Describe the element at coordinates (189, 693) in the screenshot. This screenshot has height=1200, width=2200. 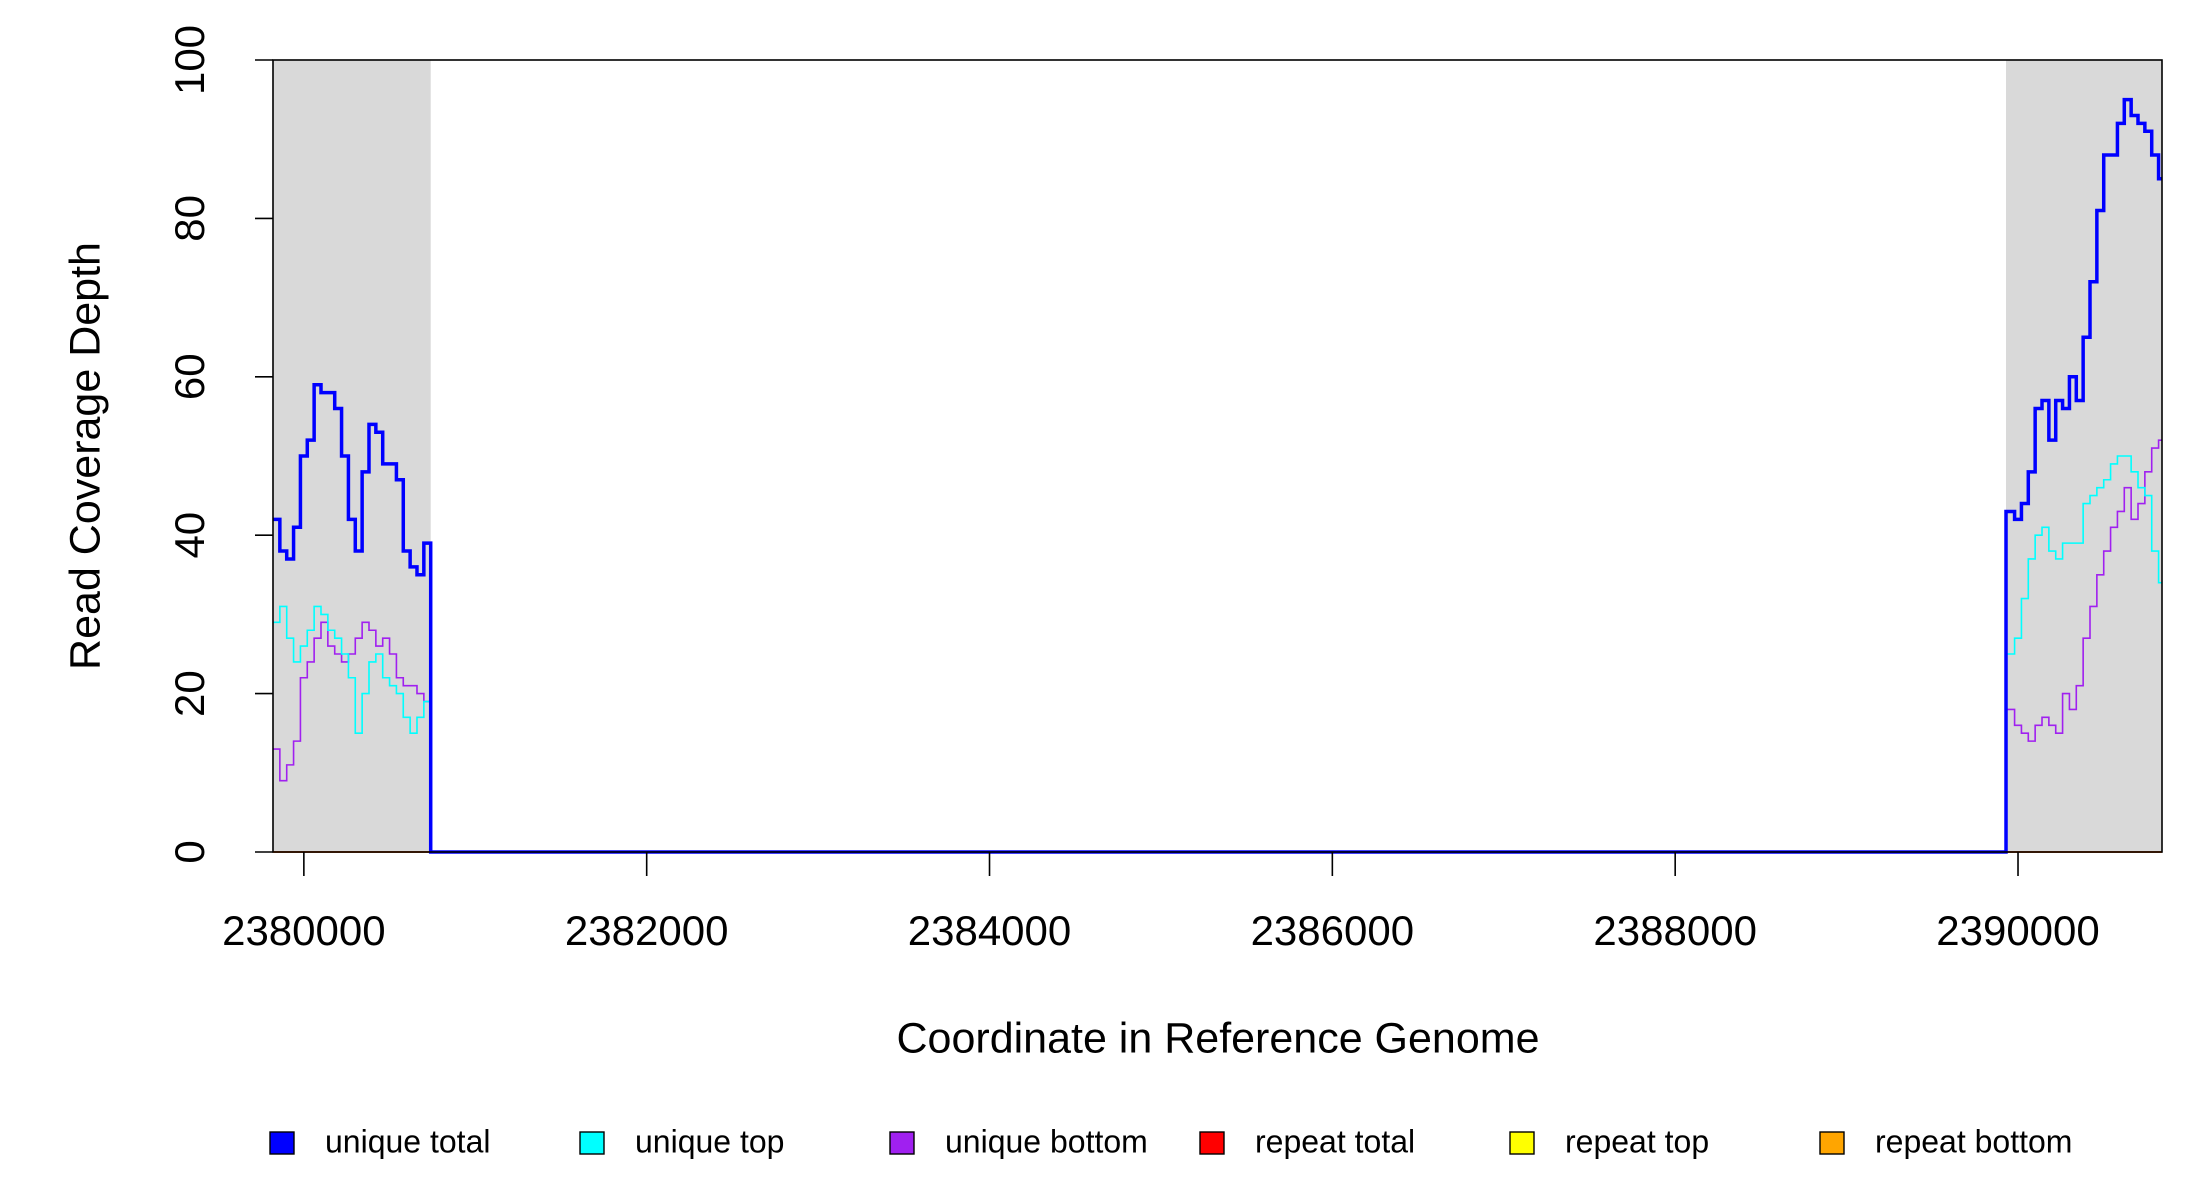
I see `y-tick-label: 20` at that location.